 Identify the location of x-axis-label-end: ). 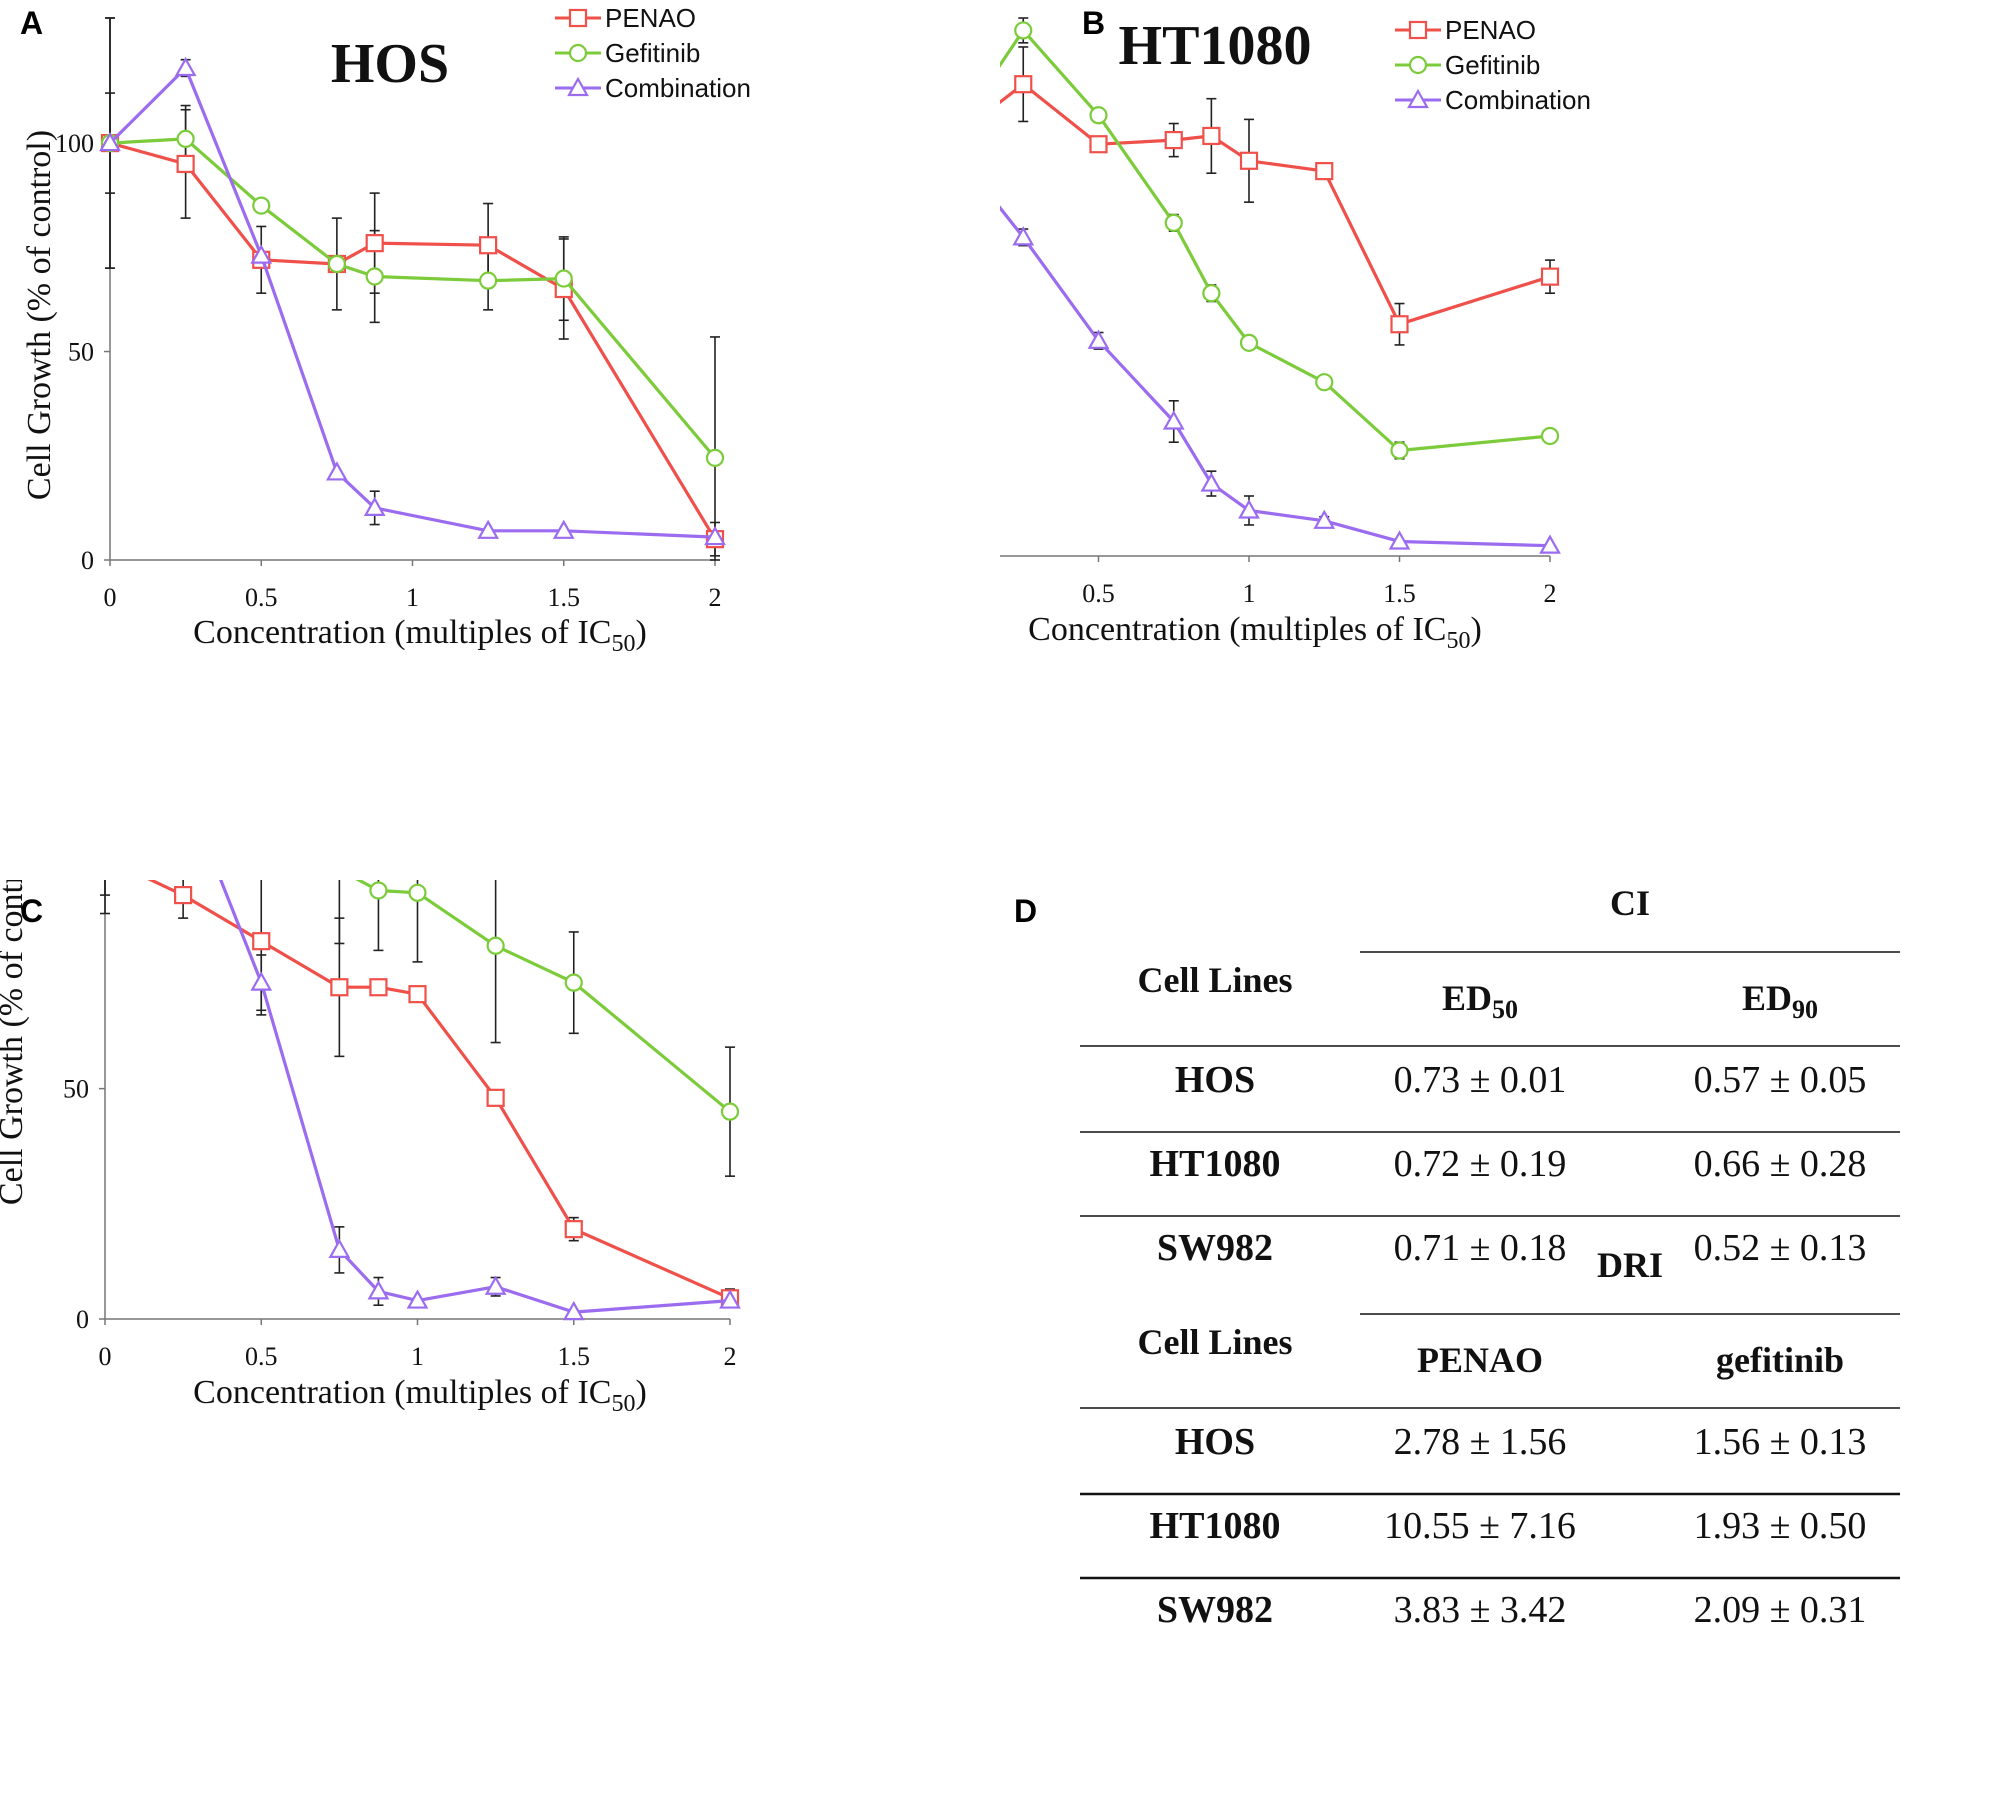
(640, 632).